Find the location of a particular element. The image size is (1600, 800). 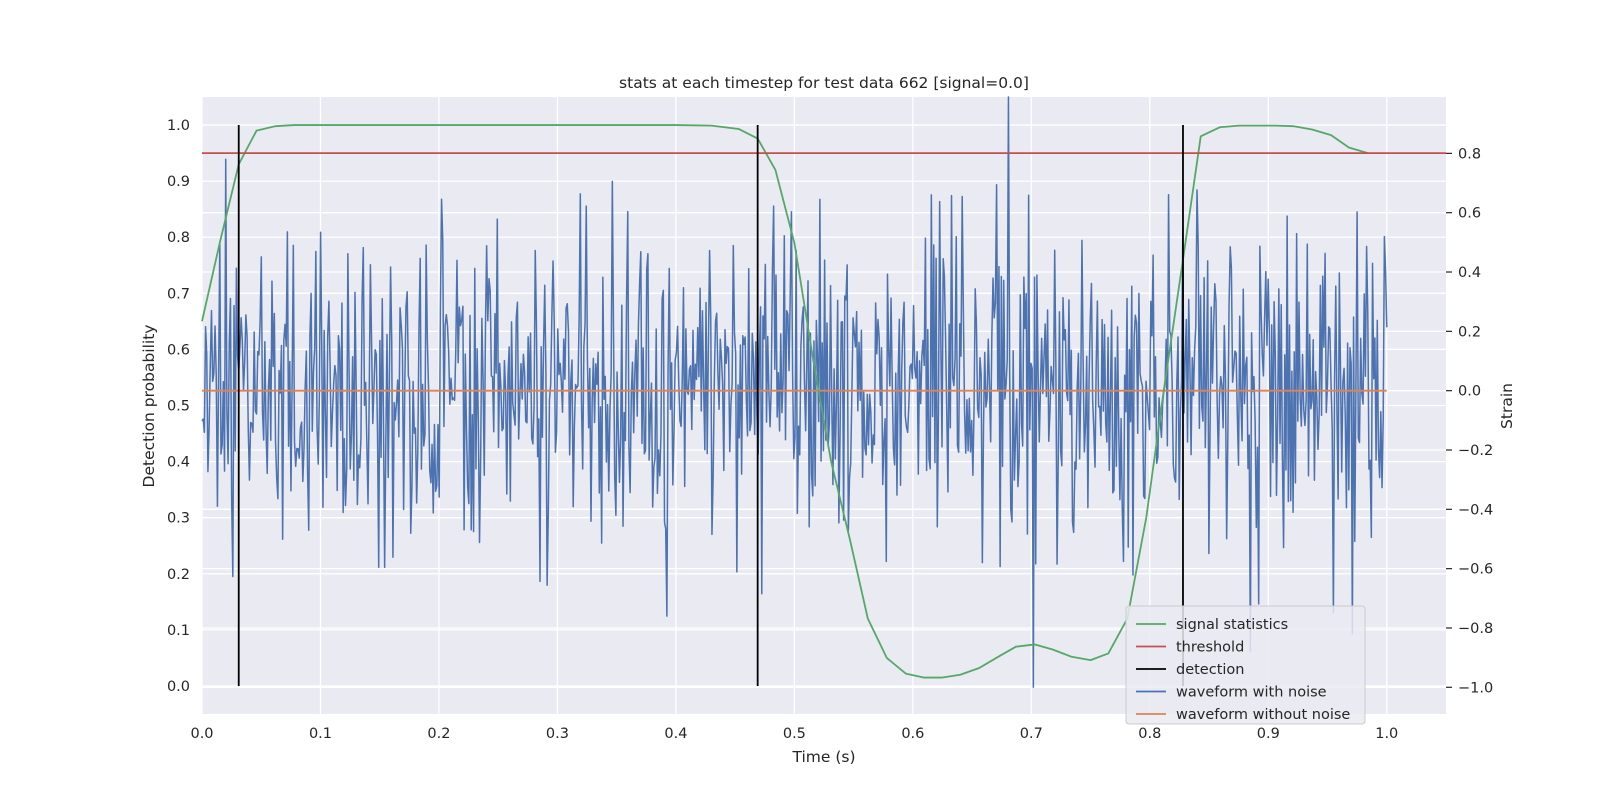

y-tick-label-8: 0.8 is located at coordinates (178, 238).